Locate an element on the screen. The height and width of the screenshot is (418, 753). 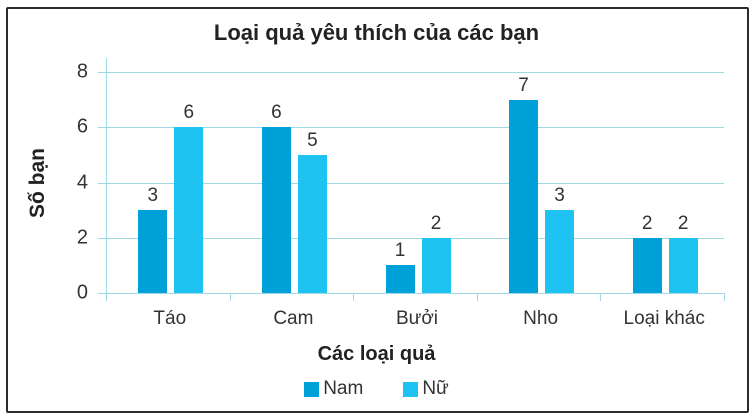
legend-item-nu: Nữ is located at coordinates (426, 389).